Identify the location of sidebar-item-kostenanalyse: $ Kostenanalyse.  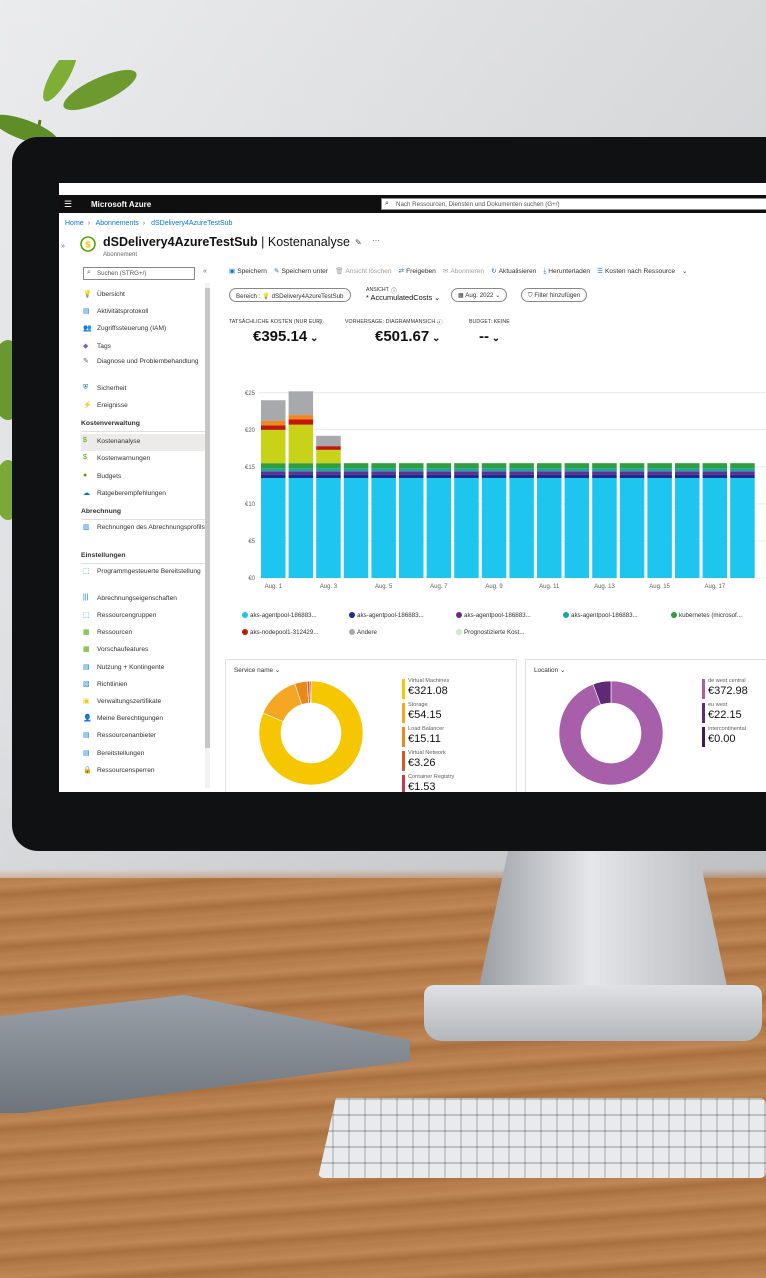
(143, 443).